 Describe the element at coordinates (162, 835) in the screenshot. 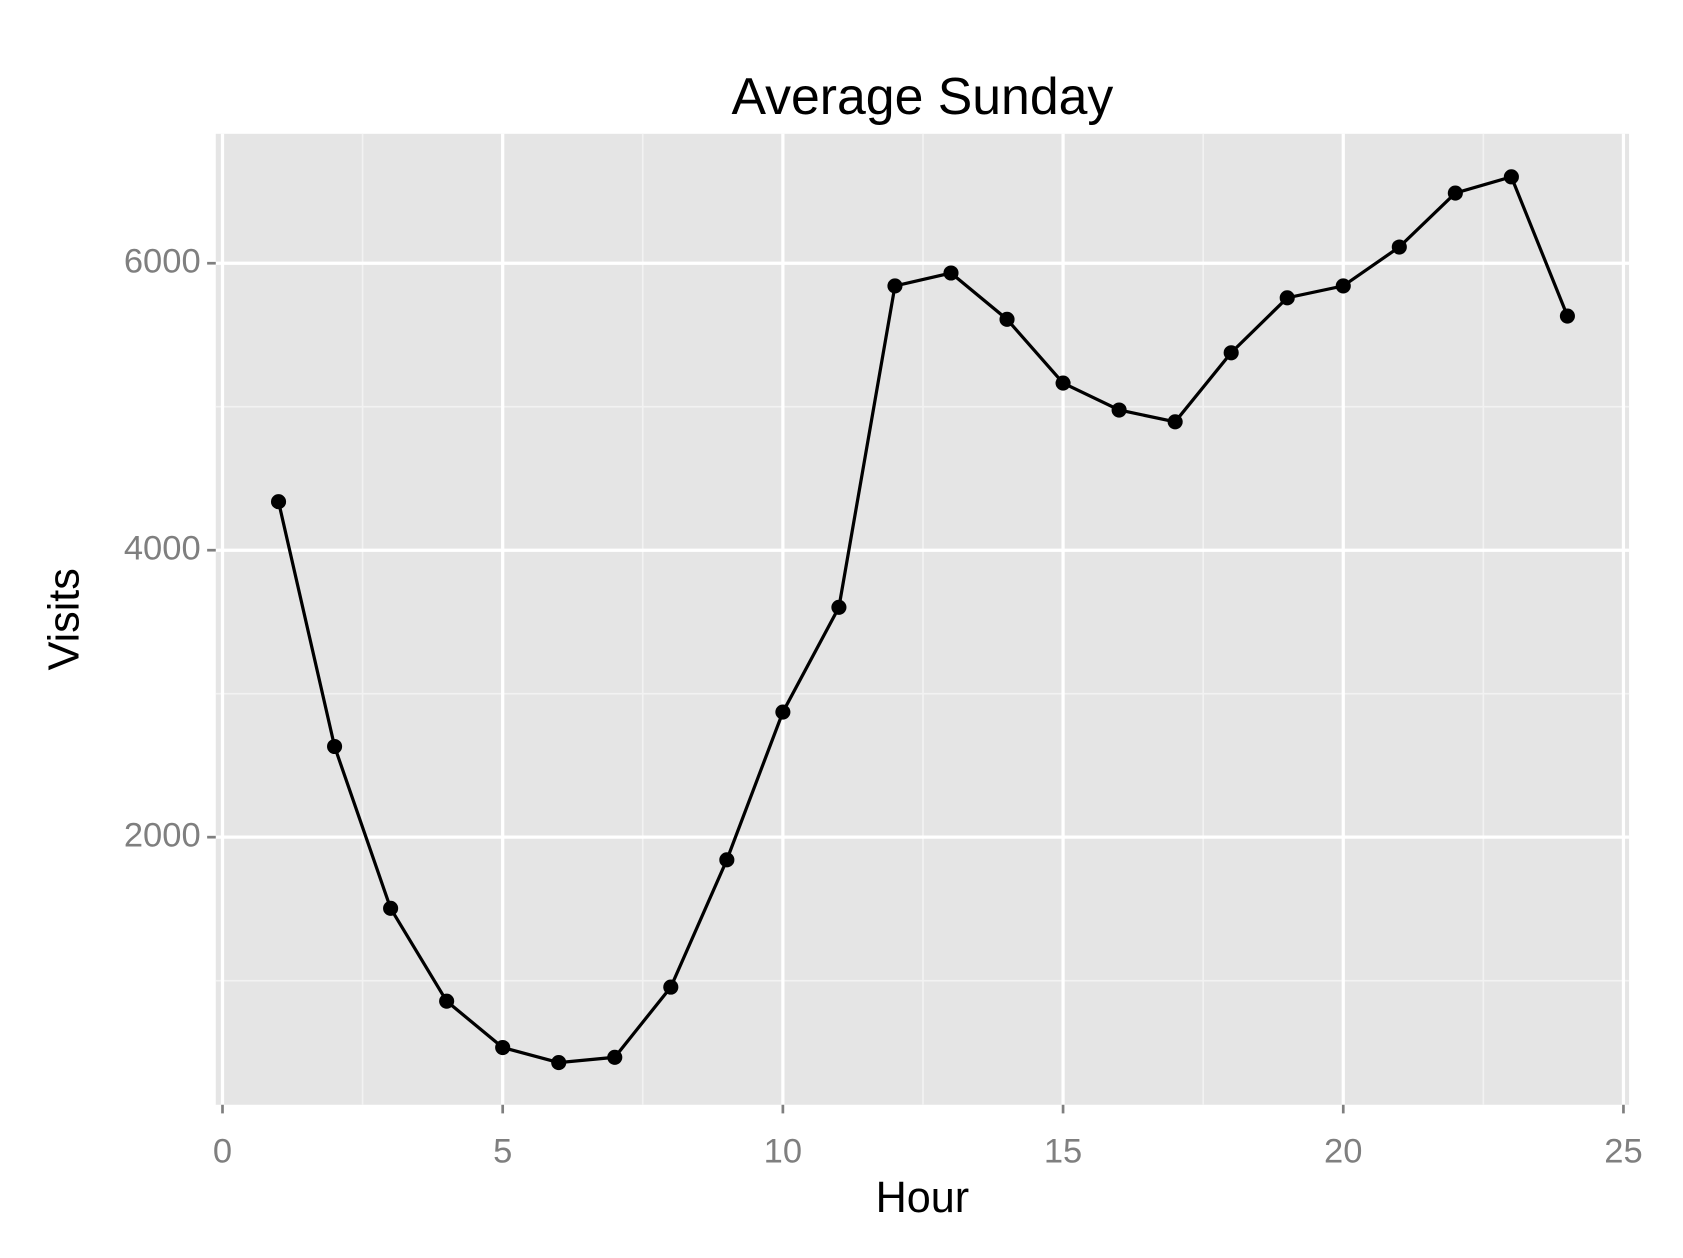

I see `y-tick-label: 2000` at that location.